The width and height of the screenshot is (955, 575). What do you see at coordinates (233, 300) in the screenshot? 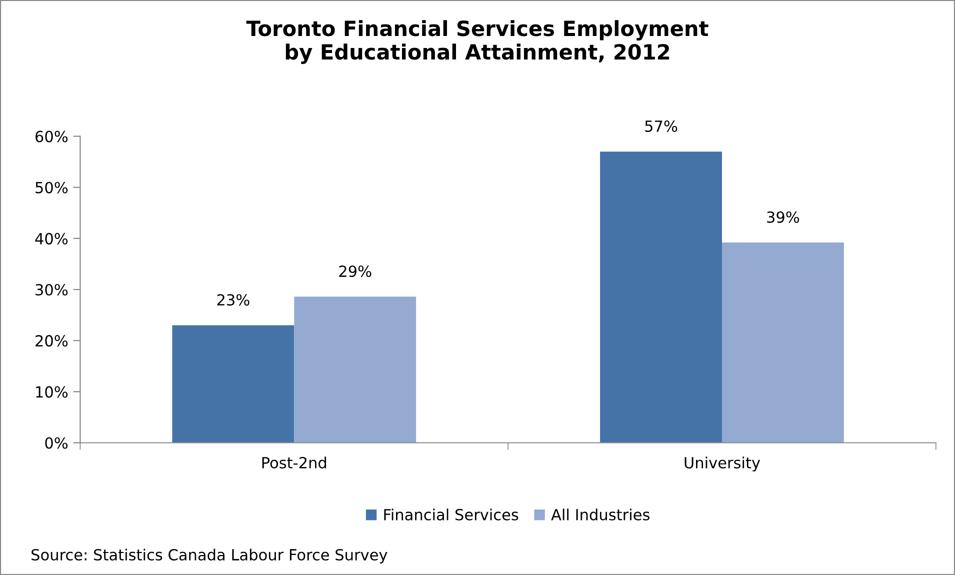
I see `data-label: 23%` at bounding box center [233, 300].